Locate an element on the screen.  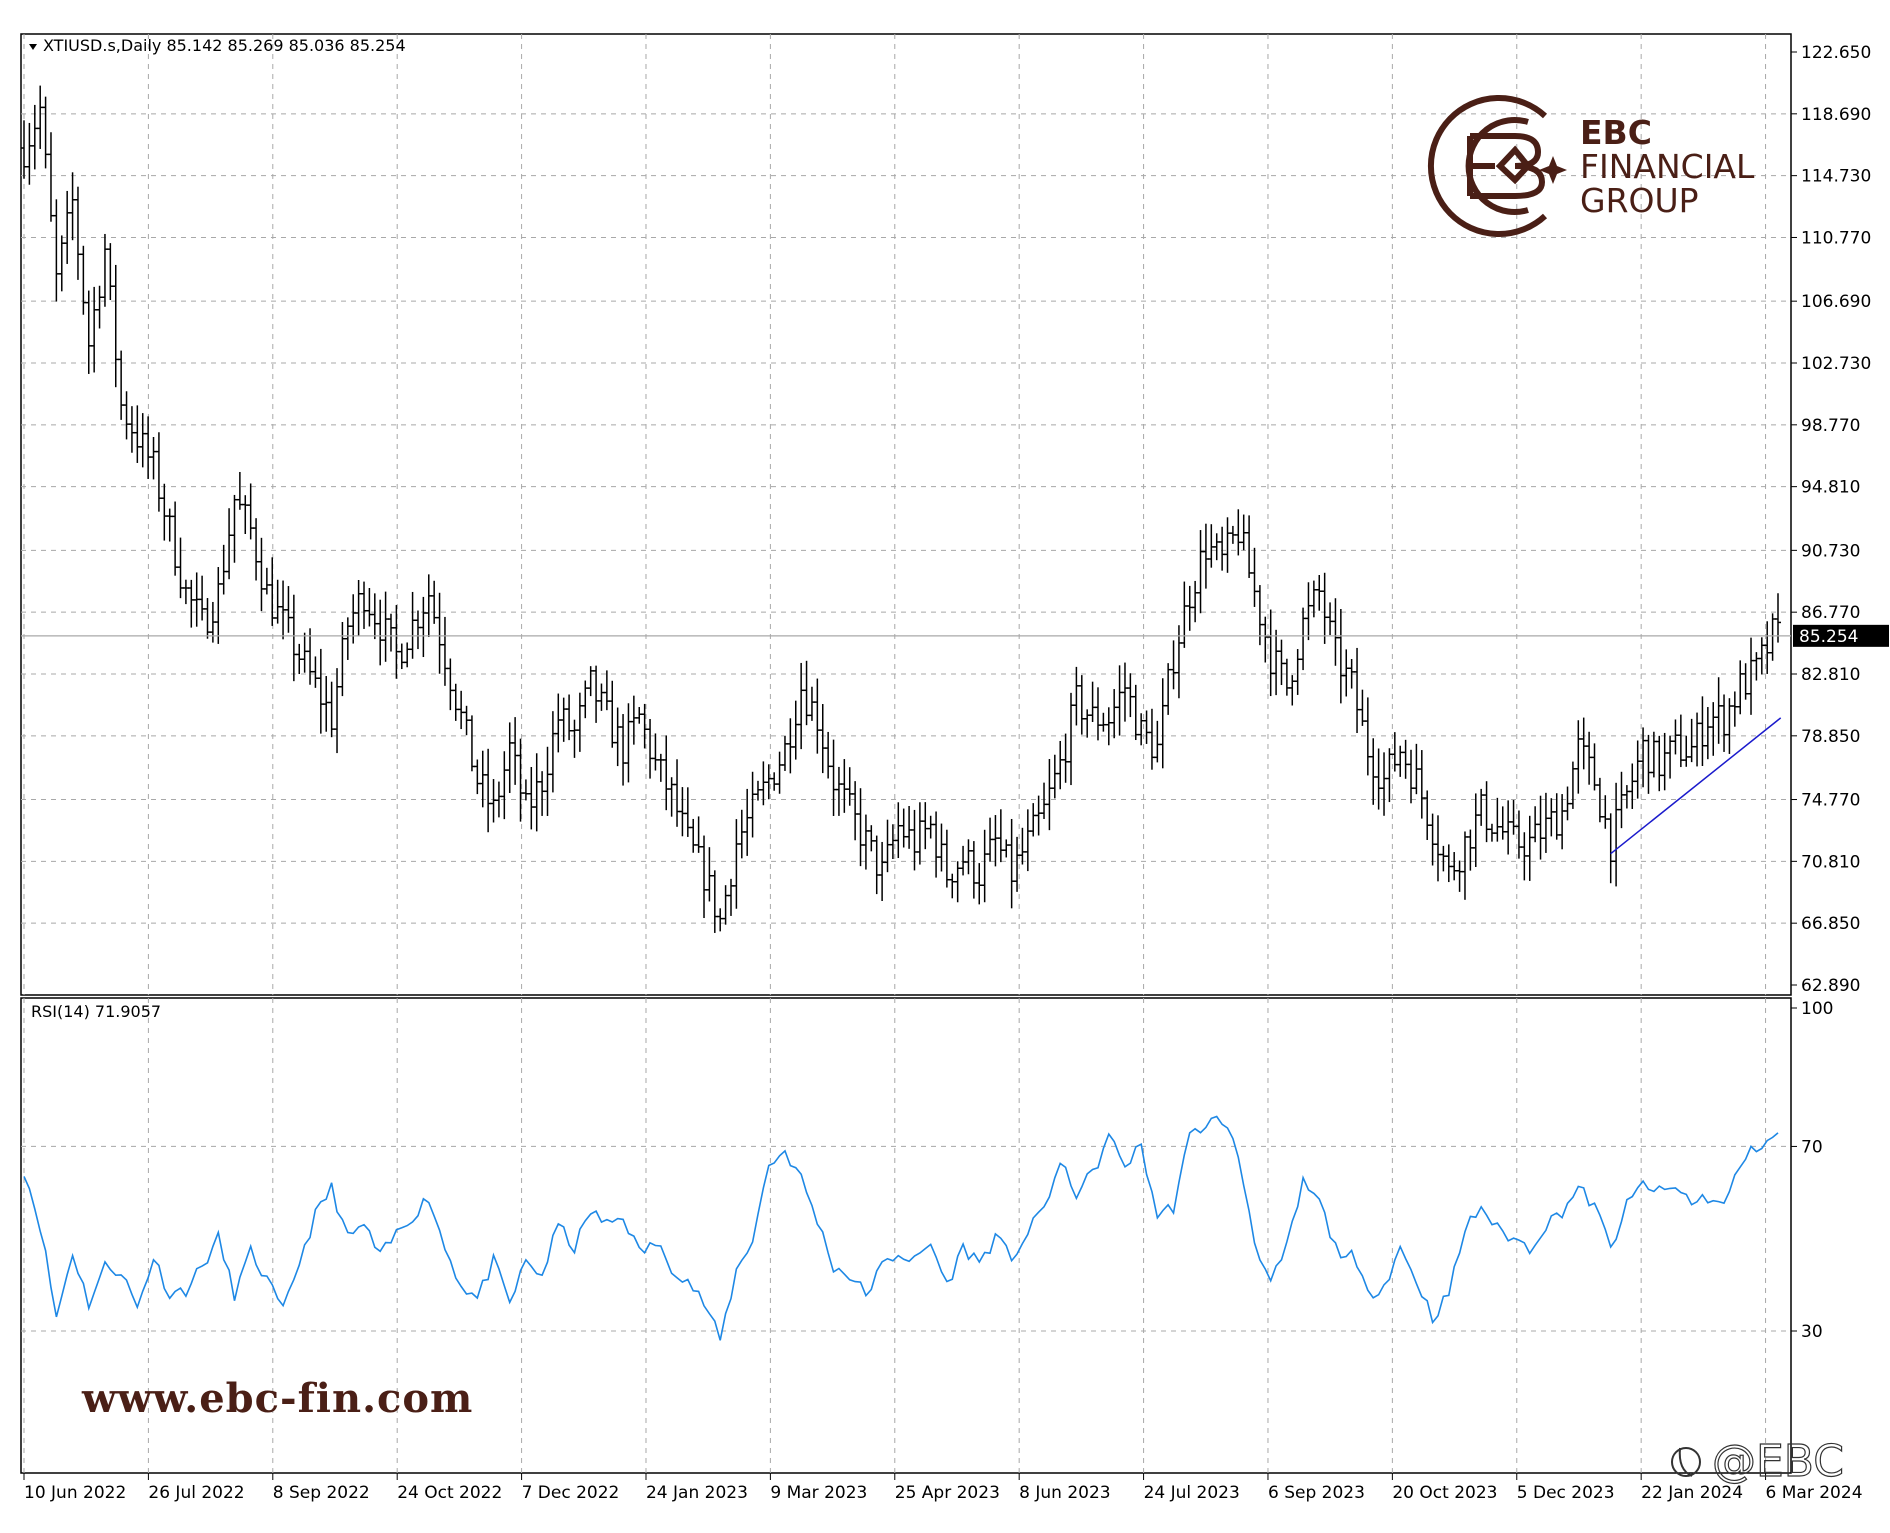
rsi-tick-label: 70 is located at coordinates (1812, 1147).